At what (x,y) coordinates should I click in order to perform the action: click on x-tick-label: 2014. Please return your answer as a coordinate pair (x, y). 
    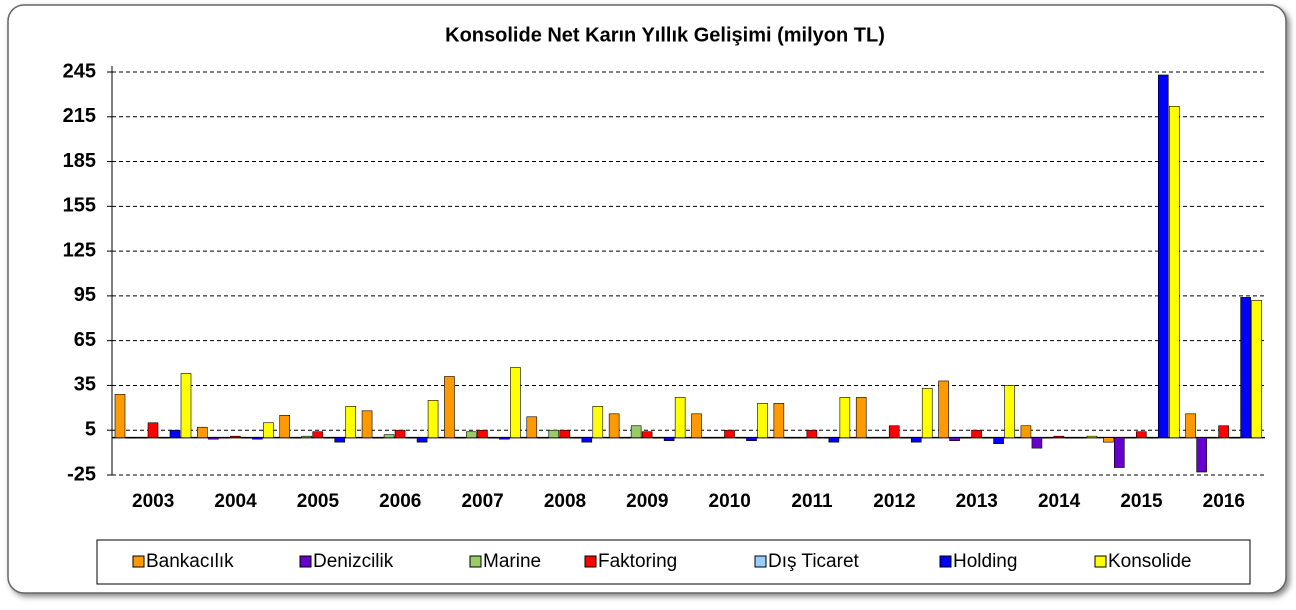
    Looking at the image, I should click on (1059, 501).